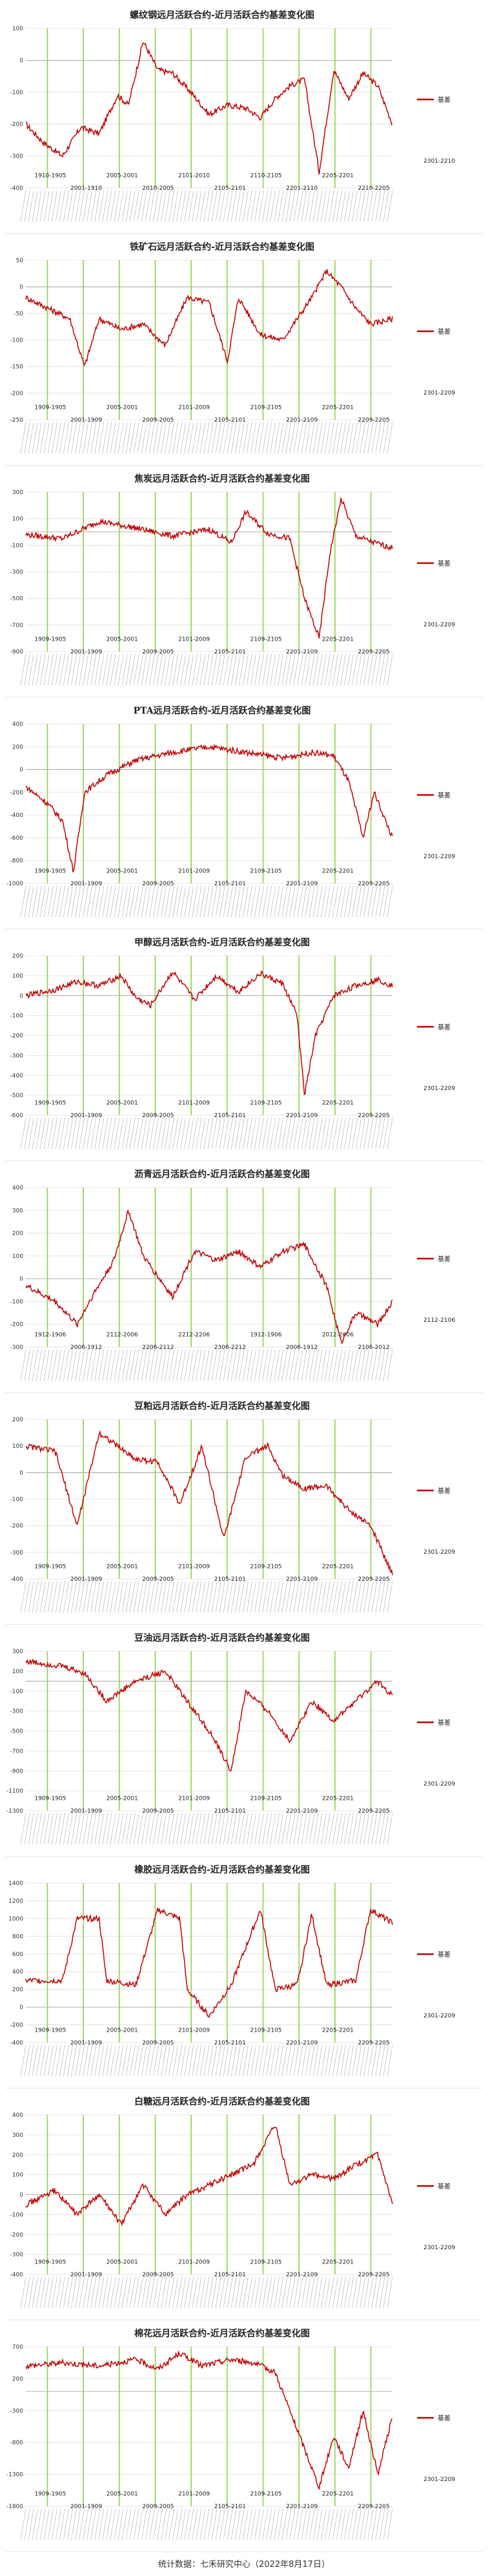 Image resolution: width=488 pixels, height=2576 pixels. Describe the element at coordinates (17, 124) in the screenshot. I see `y-tick-label: -200` at that location.